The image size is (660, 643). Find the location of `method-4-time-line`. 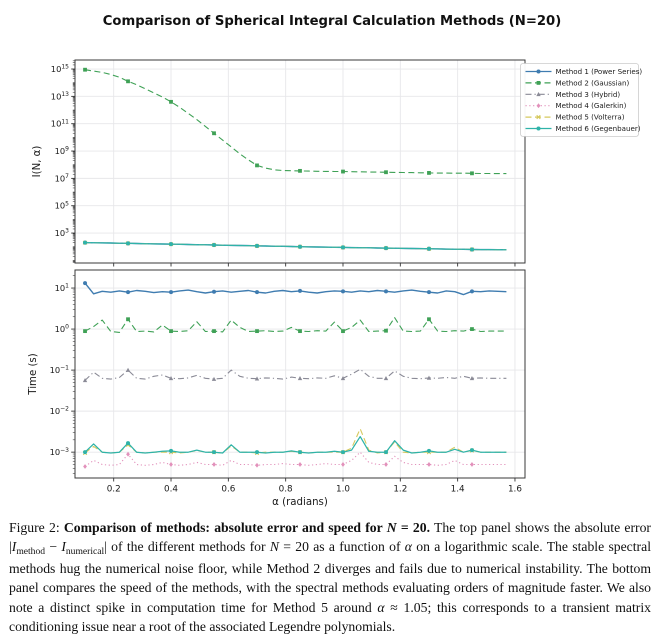

method-4-time-line is located at coordinates (295, 459).